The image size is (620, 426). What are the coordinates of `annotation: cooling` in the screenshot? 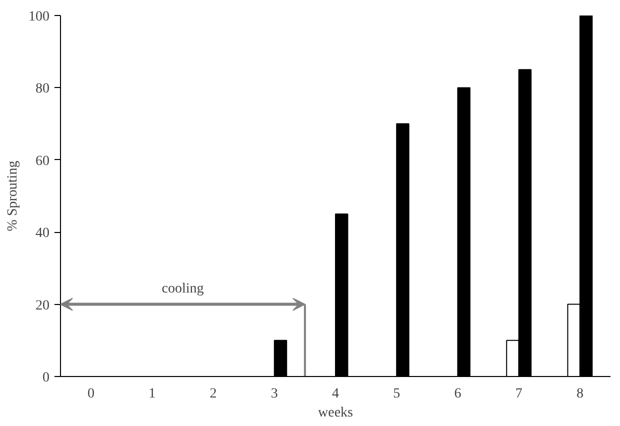 It's located at (183, 288).